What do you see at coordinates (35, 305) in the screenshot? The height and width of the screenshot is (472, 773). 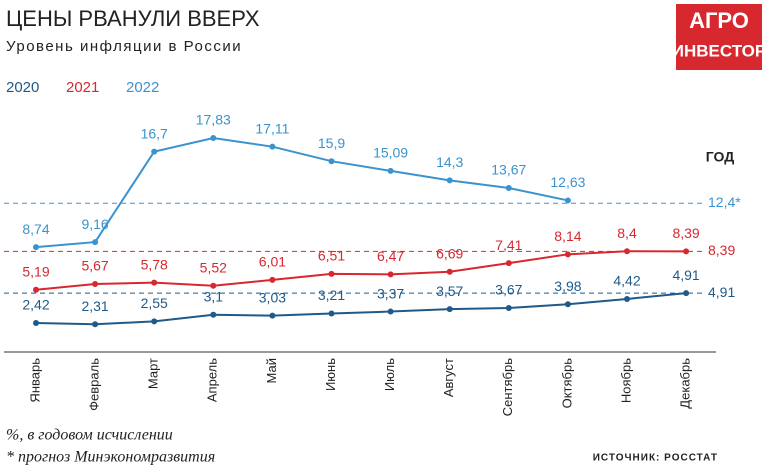 I see `value-label: 2,42` at bounding box center [35, 305].